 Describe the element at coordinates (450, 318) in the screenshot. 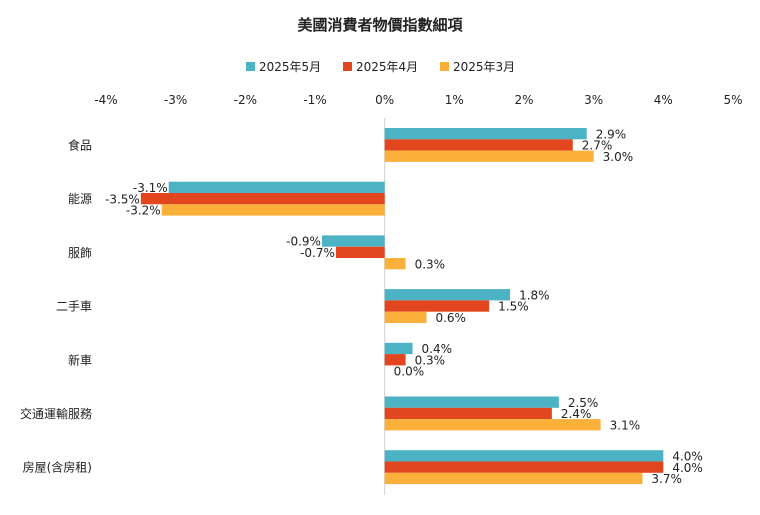

I see `data-label: 0.6%` at that location.